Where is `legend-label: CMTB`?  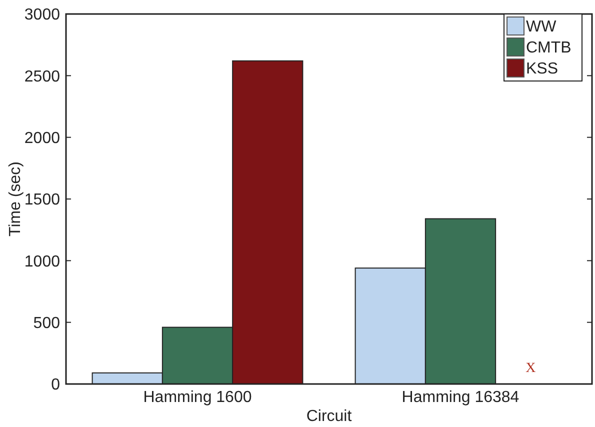
legend-label: CMTB is located at coordinates (549, 48).